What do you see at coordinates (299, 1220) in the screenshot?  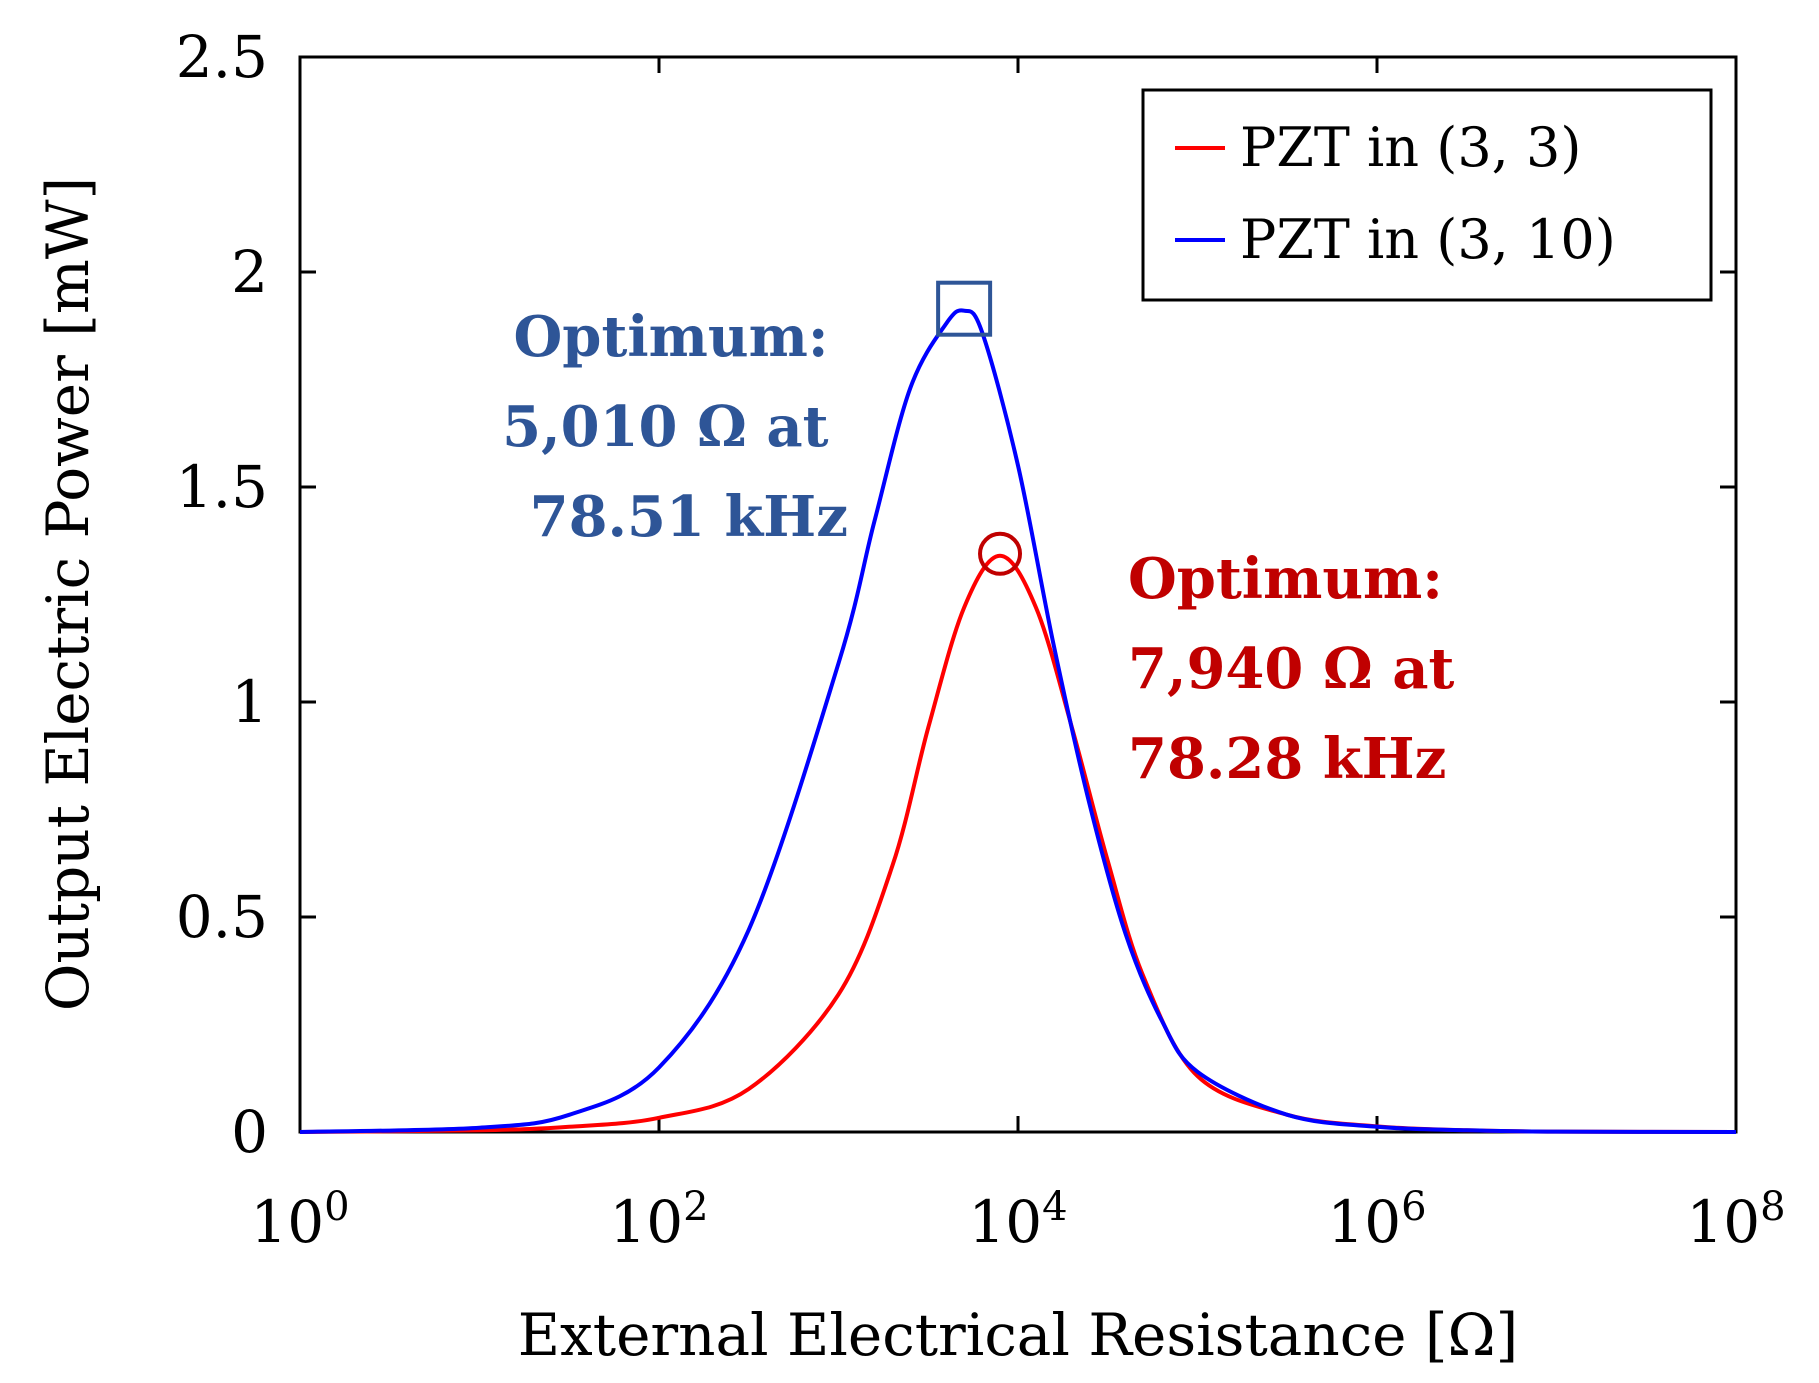 I see `x-tick-label: 10⁰` at bounding box center [299, 1220].